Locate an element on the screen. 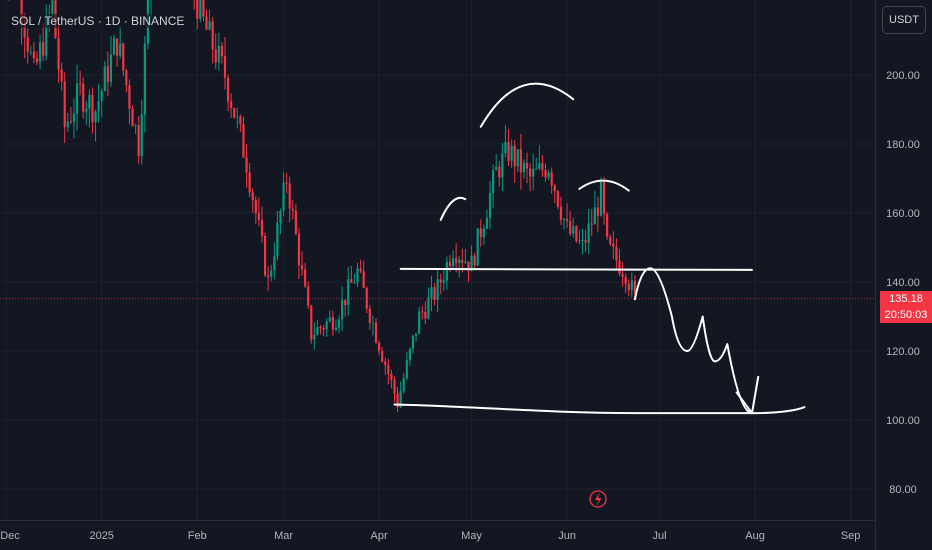  currency-button: USDT is located at coordinates (904, 20).